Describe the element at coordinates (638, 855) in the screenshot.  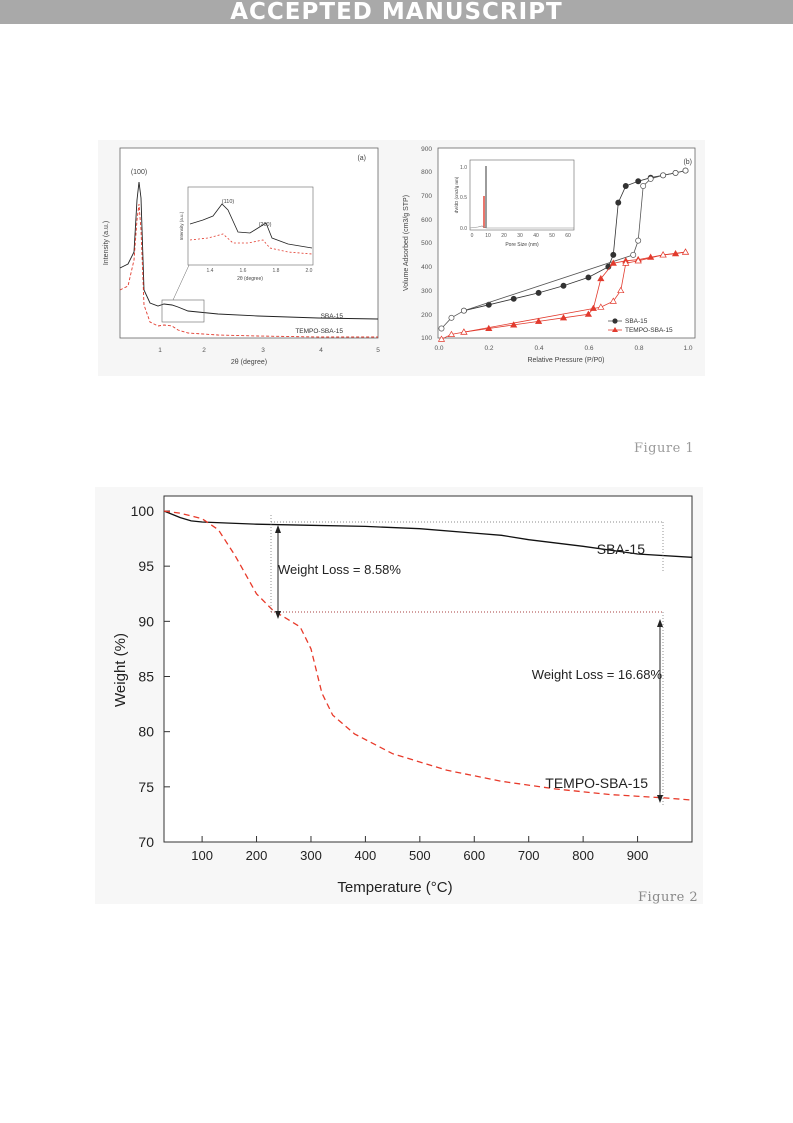
I see `x-tick-label: 900` at that location.